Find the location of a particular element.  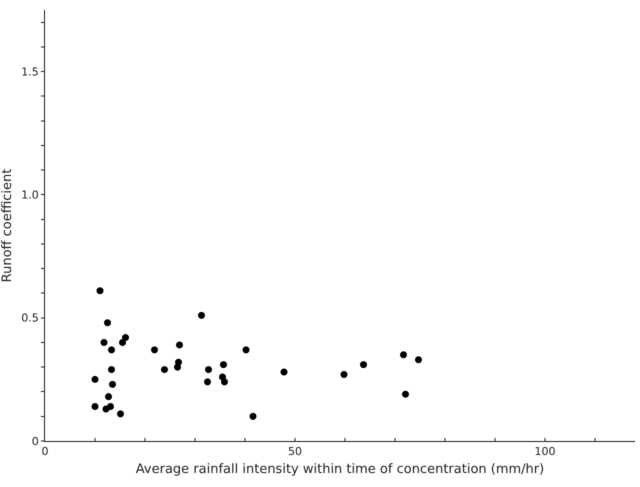

y-tick-label: 1.0 is located at coordinates (30, 195).